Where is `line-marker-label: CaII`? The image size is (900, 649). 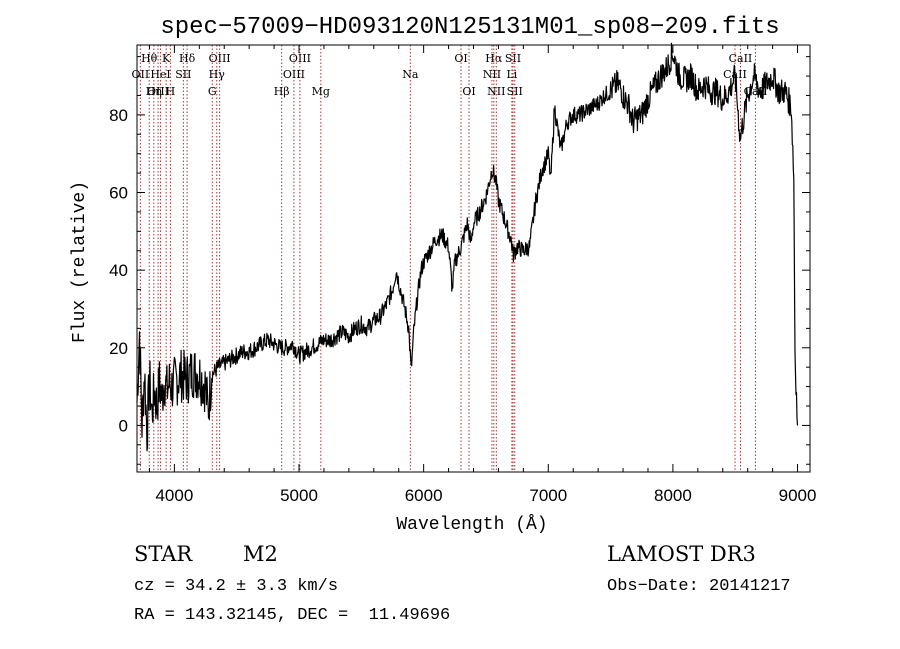
line-marker-label: CaII is located at coordinates (741, 58).